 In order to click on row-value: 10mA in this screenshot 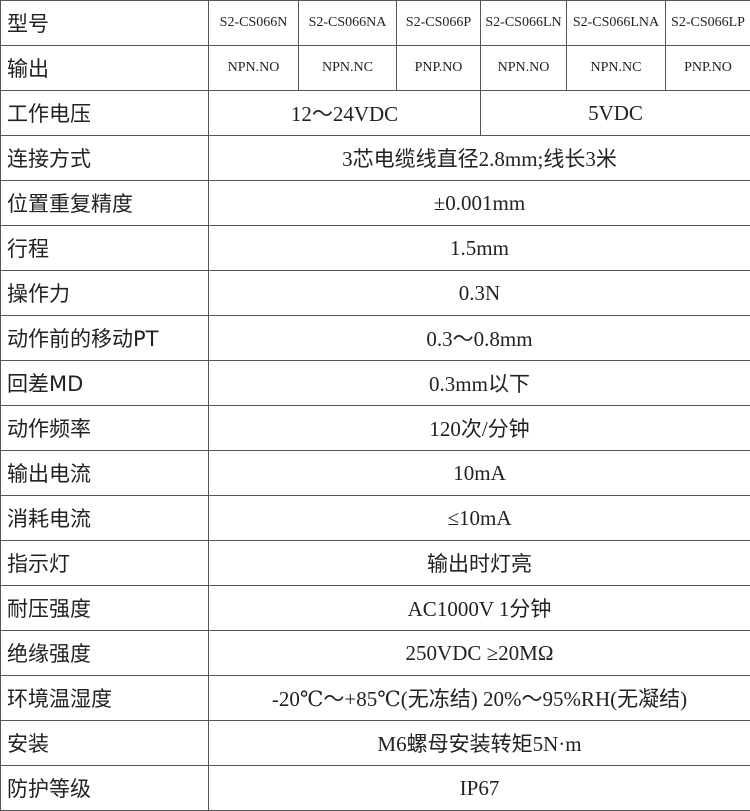, I will do `click(479, 473)`.